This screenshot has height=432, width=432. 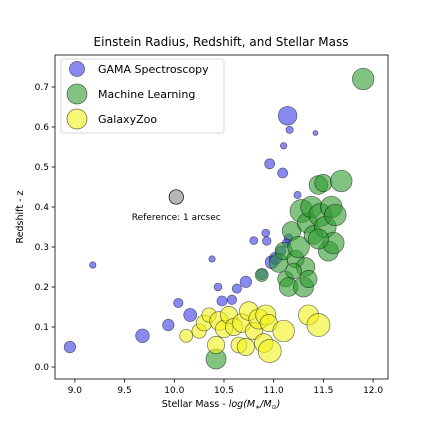 I want to click on legend-label-gama-spectroscopy: GAMA Spectroscopy, so click(x=153, y=69).